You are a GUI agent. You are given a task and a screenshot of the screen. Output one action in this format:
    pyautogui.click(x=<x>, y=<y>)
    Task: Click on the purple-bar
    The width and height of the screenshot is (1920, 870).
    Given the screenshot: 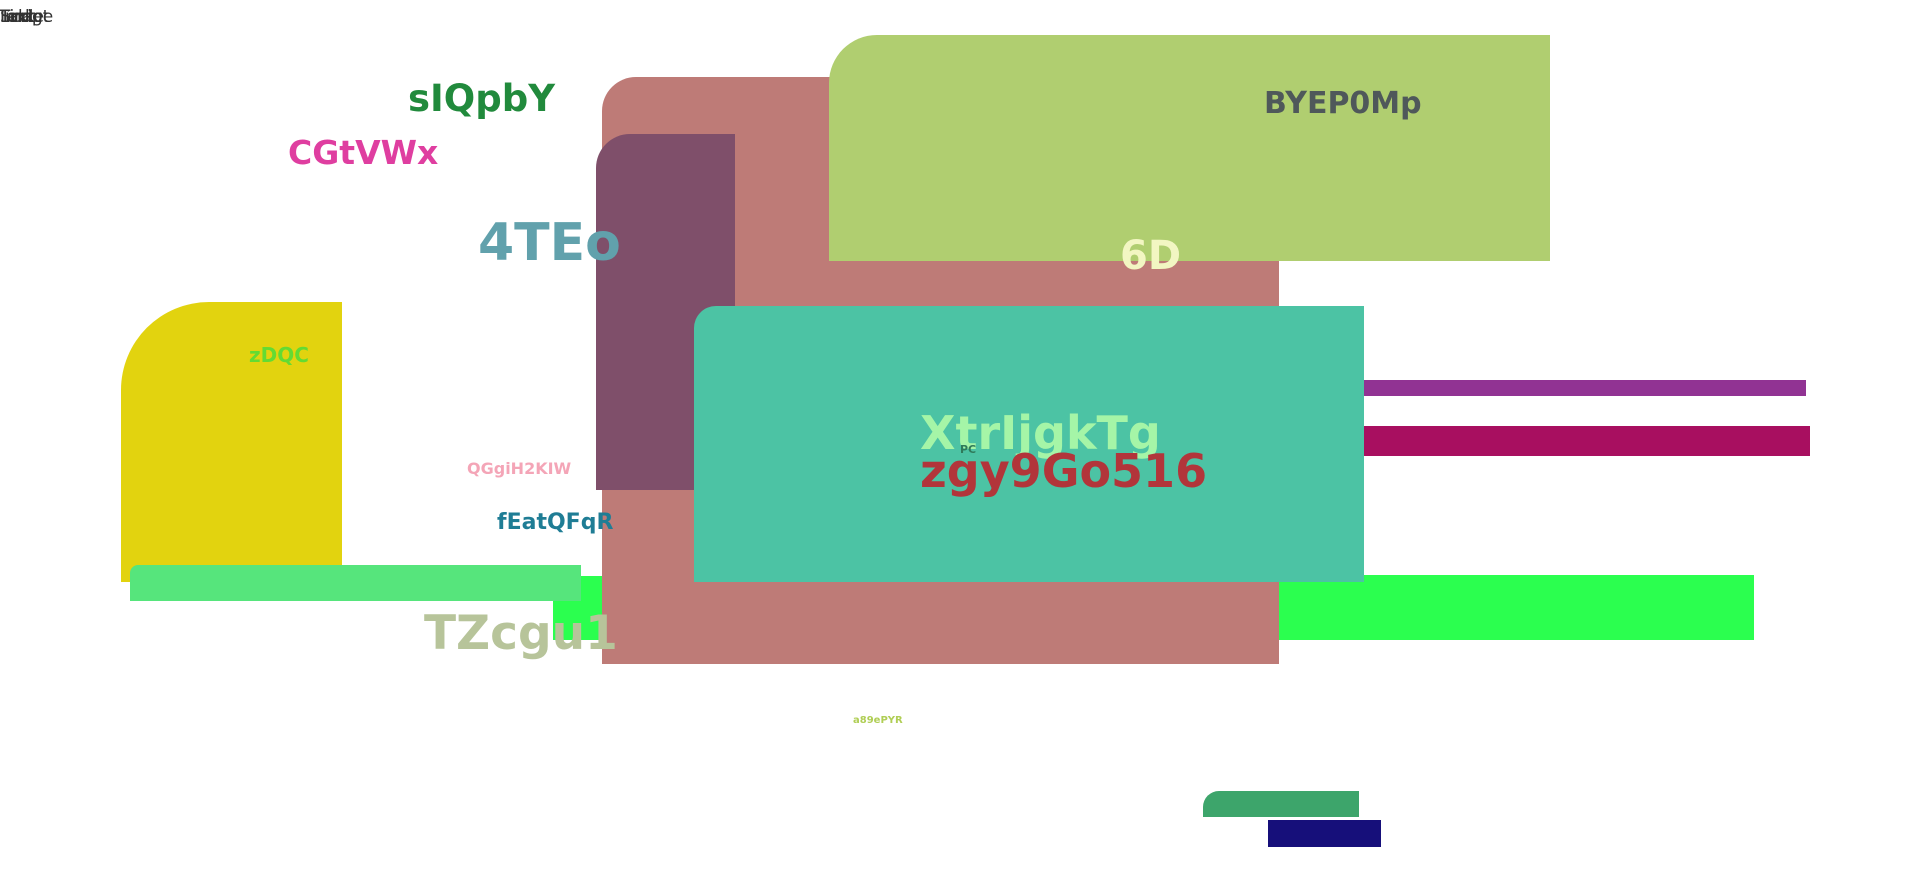 What is the action you would take?
    pyautogui.click(x=1585, y=388)
    